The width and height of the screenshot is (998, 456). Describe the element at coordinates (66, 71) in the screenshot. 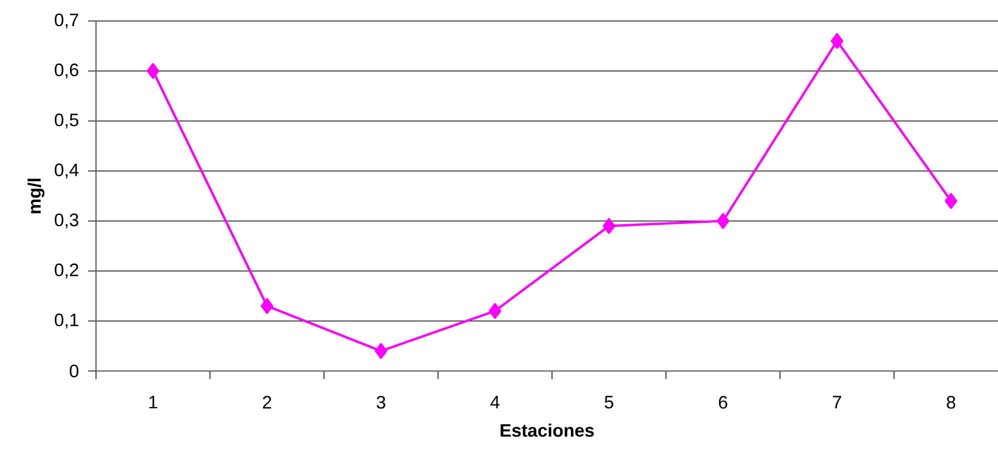

I see `y-tick-label: 0,6` at that location.